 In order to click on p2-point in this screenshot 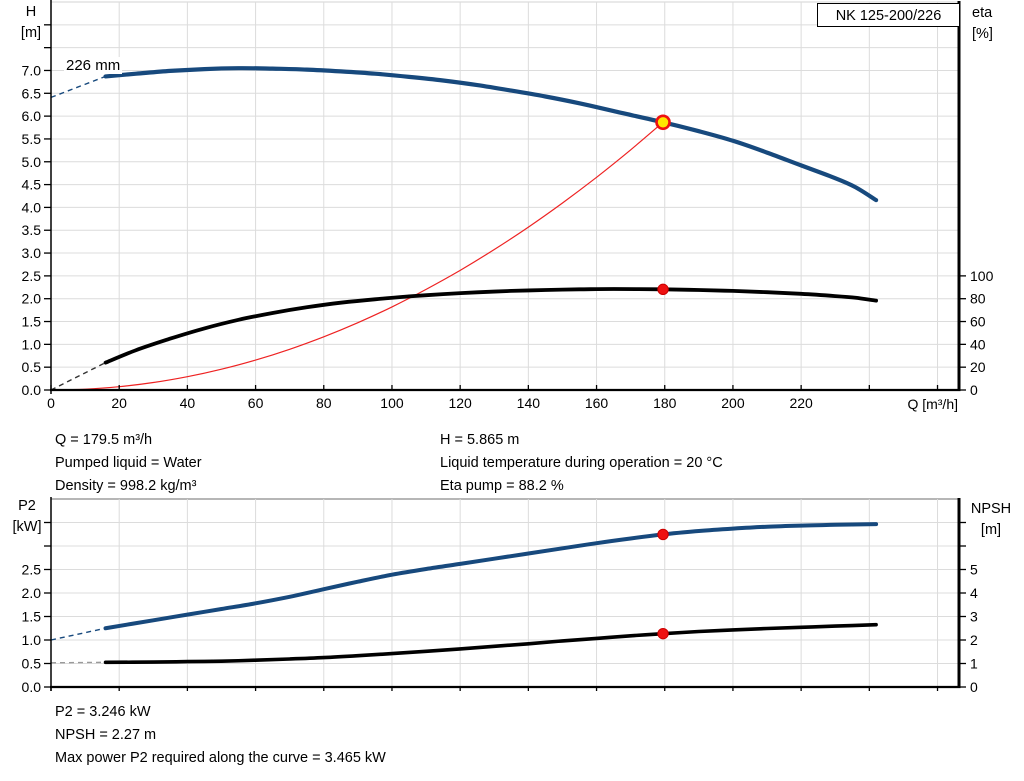, I will do `click(663, 534)`.